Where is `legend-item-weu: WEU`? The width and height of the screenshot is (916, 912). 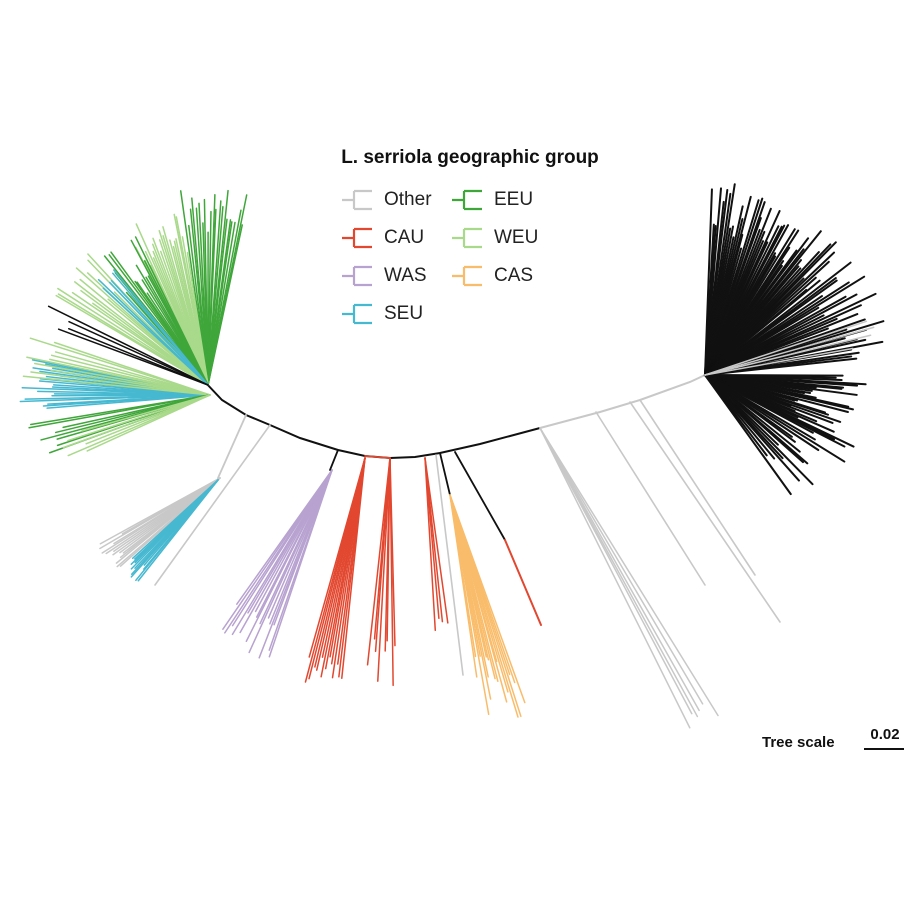
legend-item-weu: WEU is located at coordinates (494, 238).